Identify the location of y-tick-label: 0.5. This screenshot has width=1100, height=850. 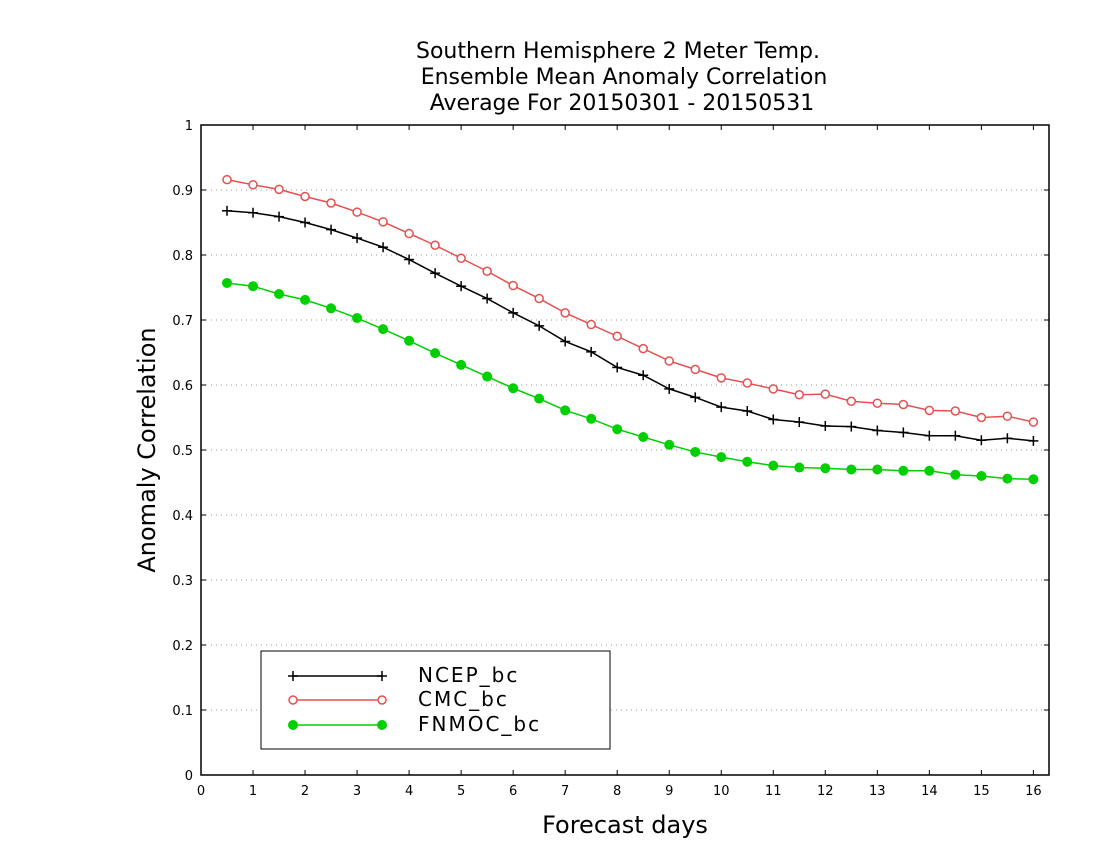
(182, 451).